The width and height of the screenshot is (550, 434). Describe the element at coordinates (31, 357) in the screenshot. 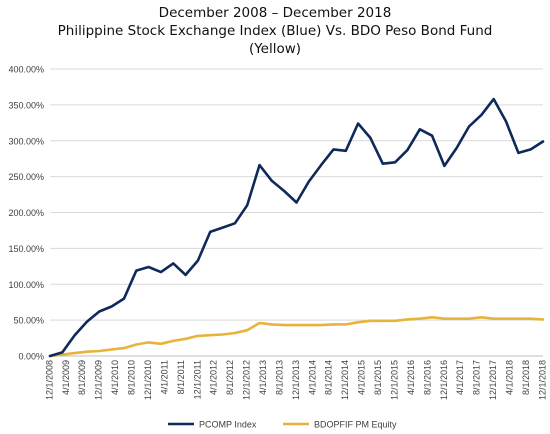

I see `y-tick-label: 0.00%` at that location.